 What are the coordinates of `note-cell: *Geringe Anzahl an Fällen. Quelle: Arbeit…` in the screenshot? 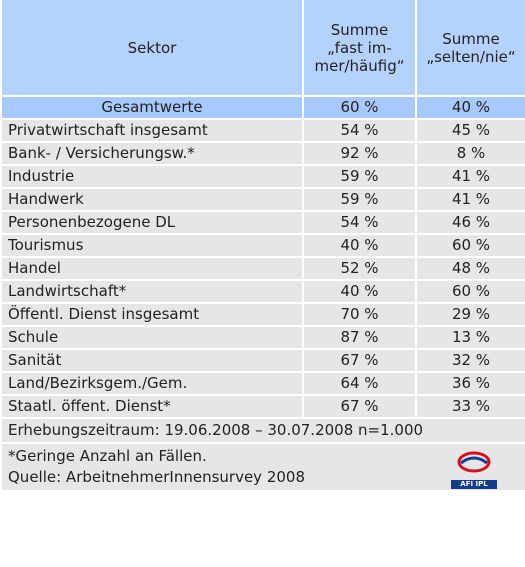 It's located at (263, 467).